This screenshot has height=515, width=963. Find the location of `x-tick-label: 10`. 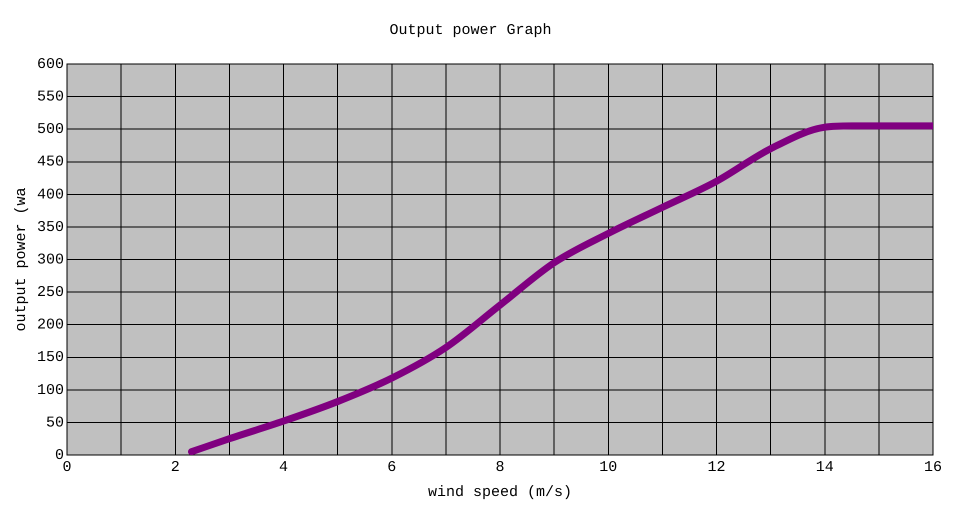

x-tick-label: 10 is located at coordinates (608, 467).